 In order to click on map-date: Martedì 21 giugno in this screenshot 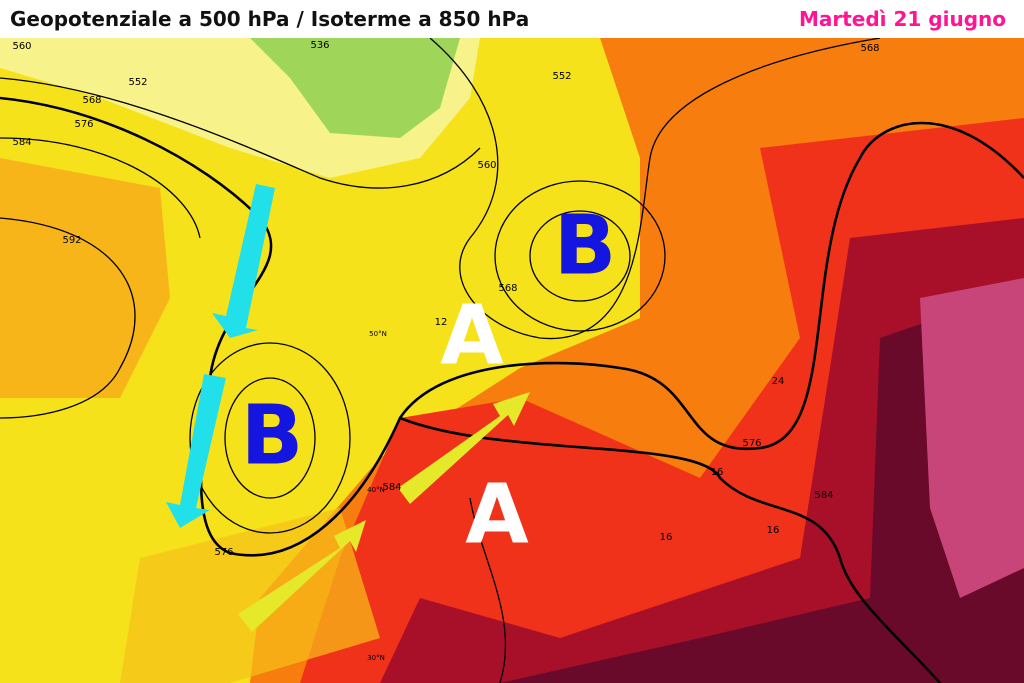, I will do `click(902, 19)`.